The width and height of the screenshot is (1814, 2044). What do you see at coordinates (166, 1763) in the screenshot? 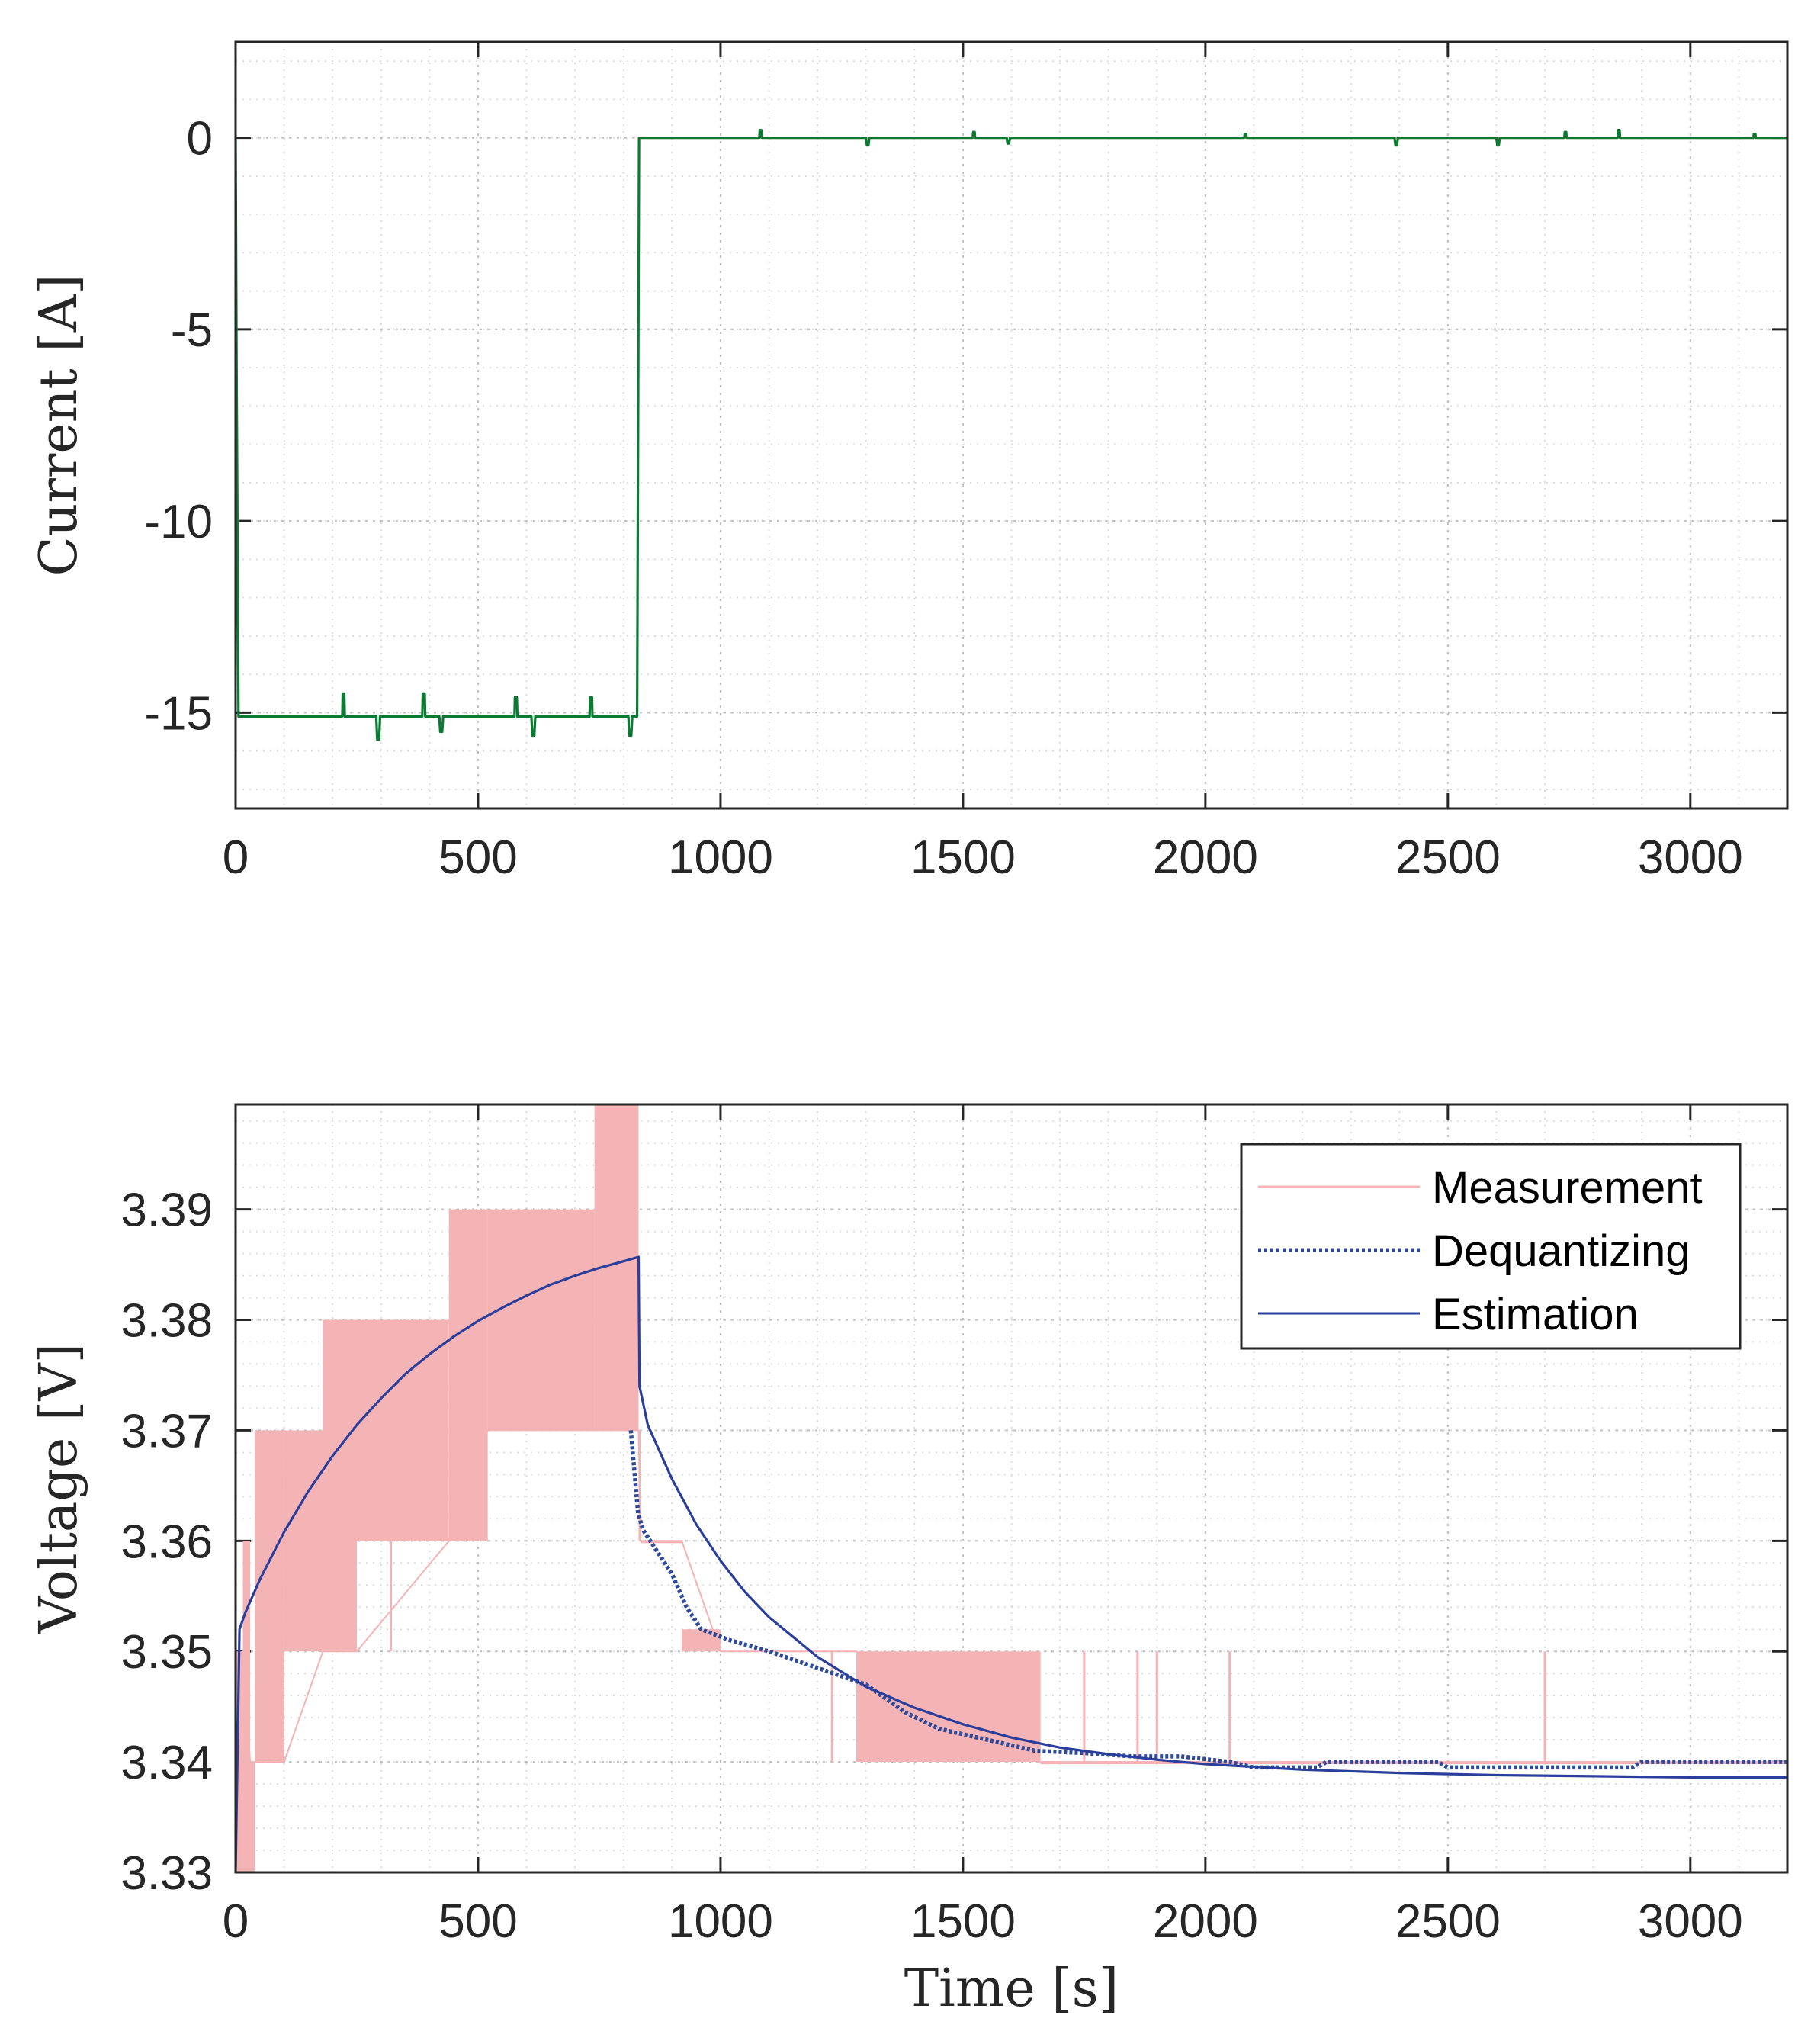
I see `y-tick-label: 3.34` at bounding box center [166, 1763].